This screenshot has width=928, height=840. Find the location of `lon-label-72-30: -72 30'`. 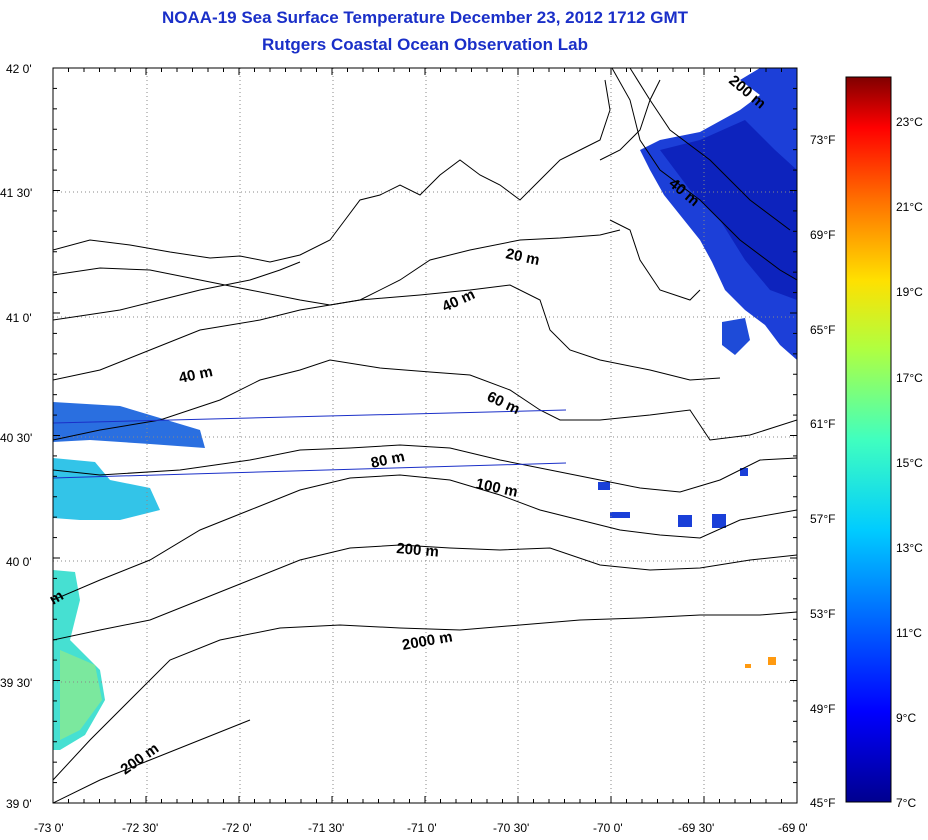

lon-label-72-30: -72 30' is located at coordinates (140, 828).